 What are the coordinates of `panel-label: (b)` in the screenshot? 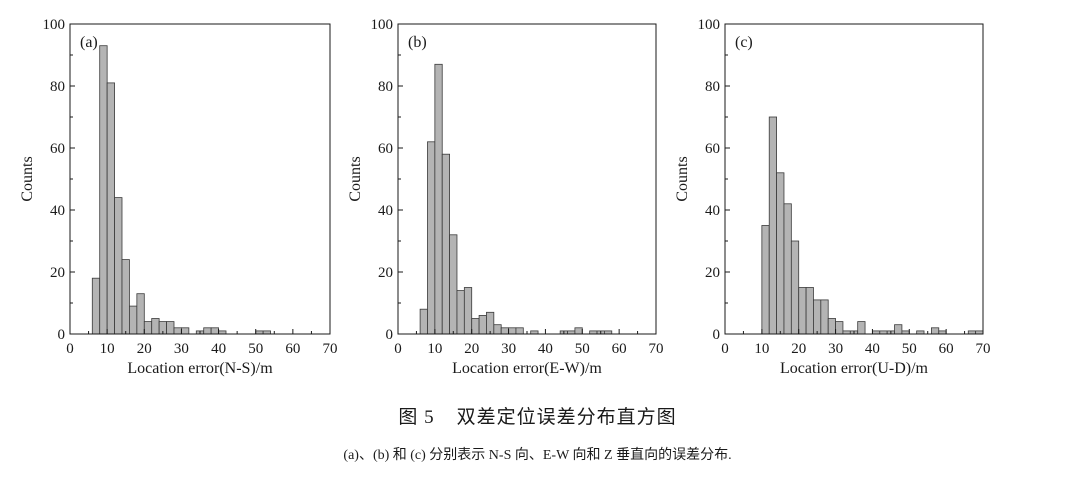 It's located at (417, 42).